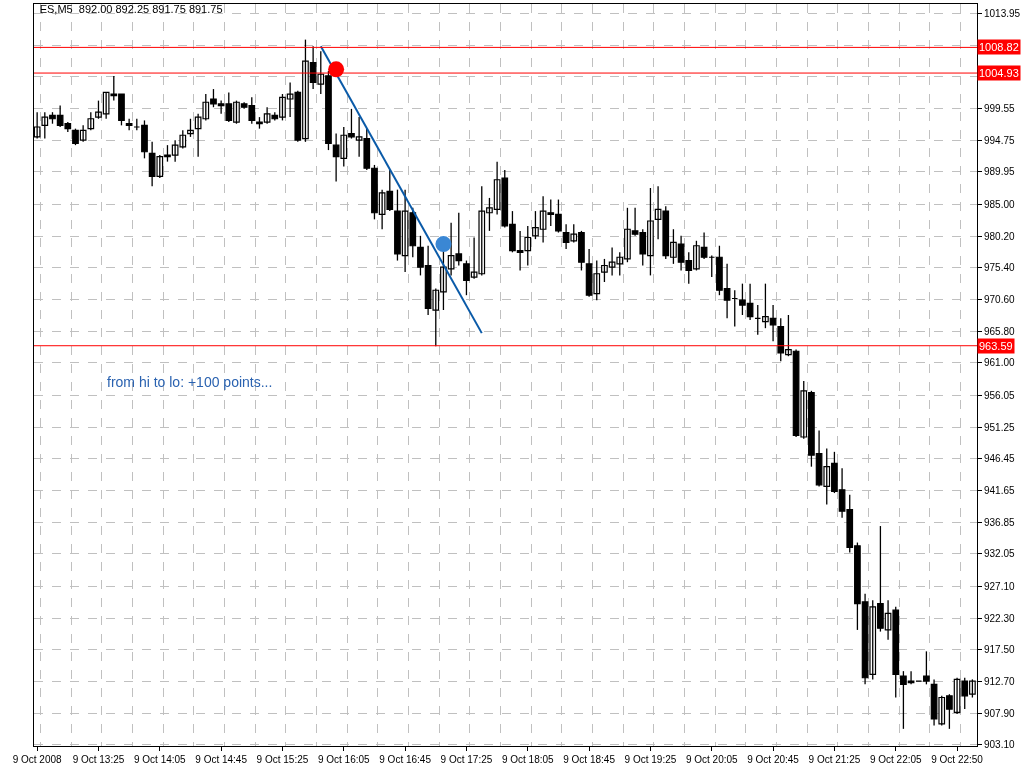  What do you see at coordinates (282, 759) in the screenshot?
I see `x-tick-label: 9 Oct 15:25` at bounding box center [282, 759].